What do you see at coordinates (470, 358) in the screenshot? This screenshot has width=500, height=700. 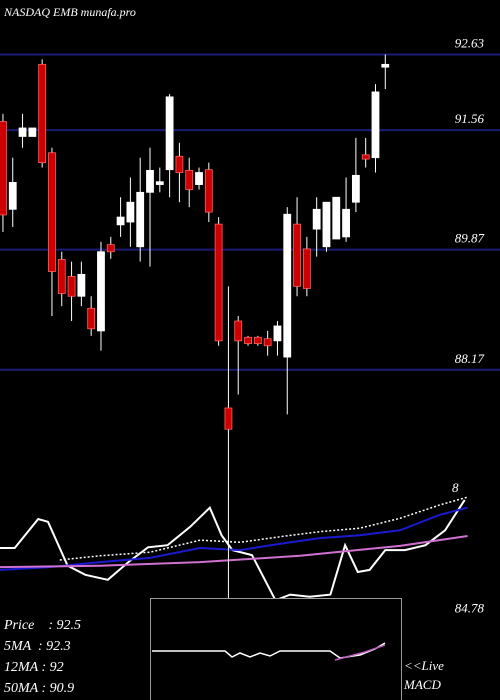 I see `y-tick-label: 88.17` at bounding box center [470, 358].